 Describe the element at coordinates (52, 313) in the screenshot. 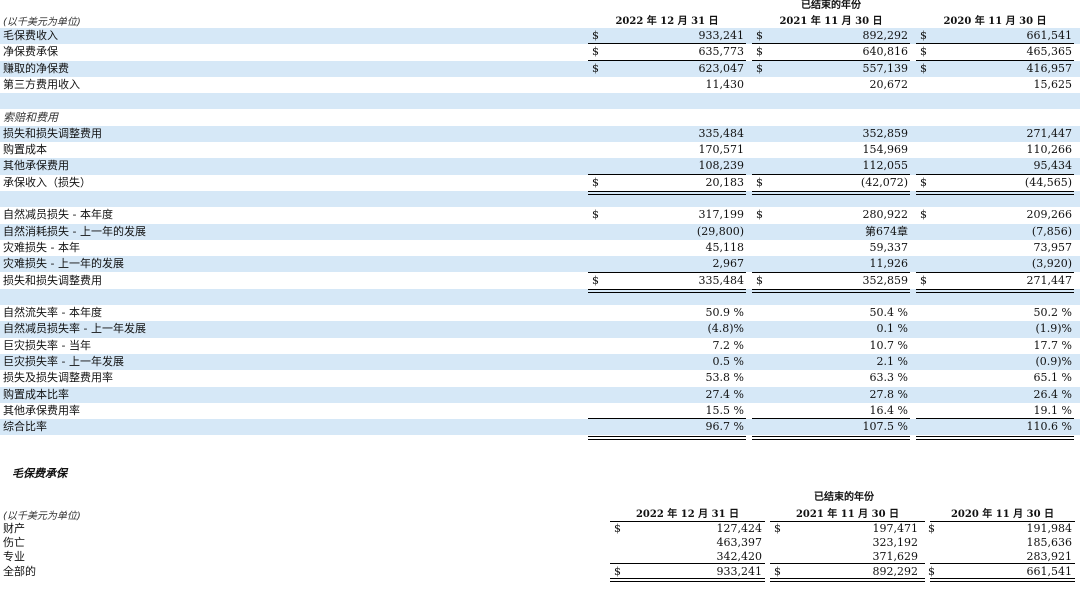

I see `row-label: 自然流失率 - 本年度` at that location.